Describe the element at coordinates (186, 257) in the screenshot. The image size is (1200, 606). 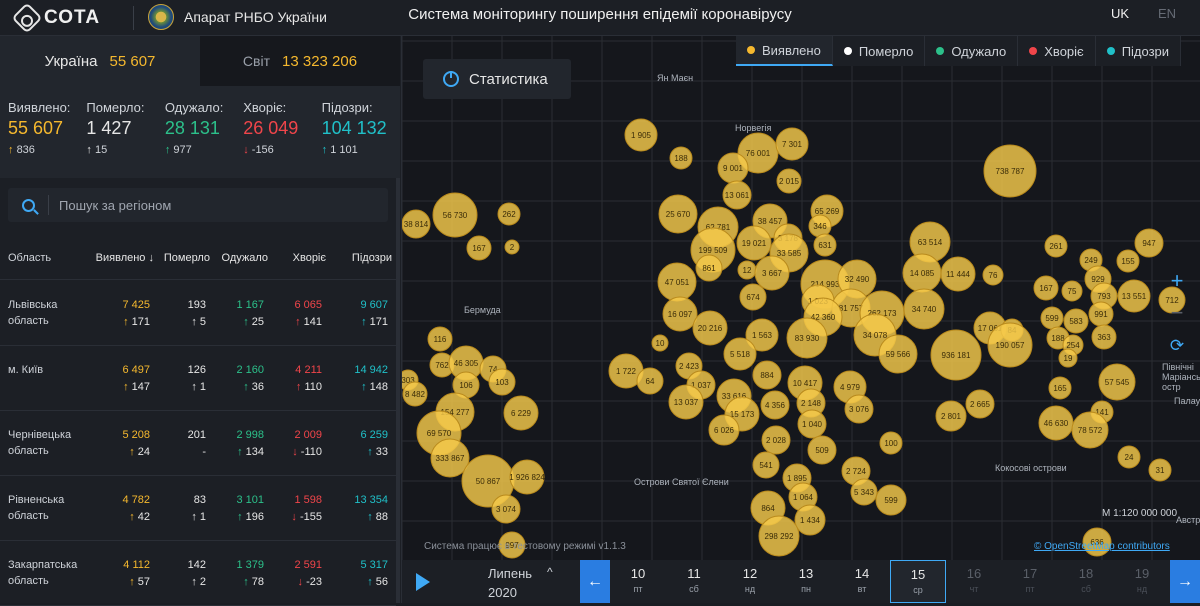
I see `col-deaths: Померло` at that location.